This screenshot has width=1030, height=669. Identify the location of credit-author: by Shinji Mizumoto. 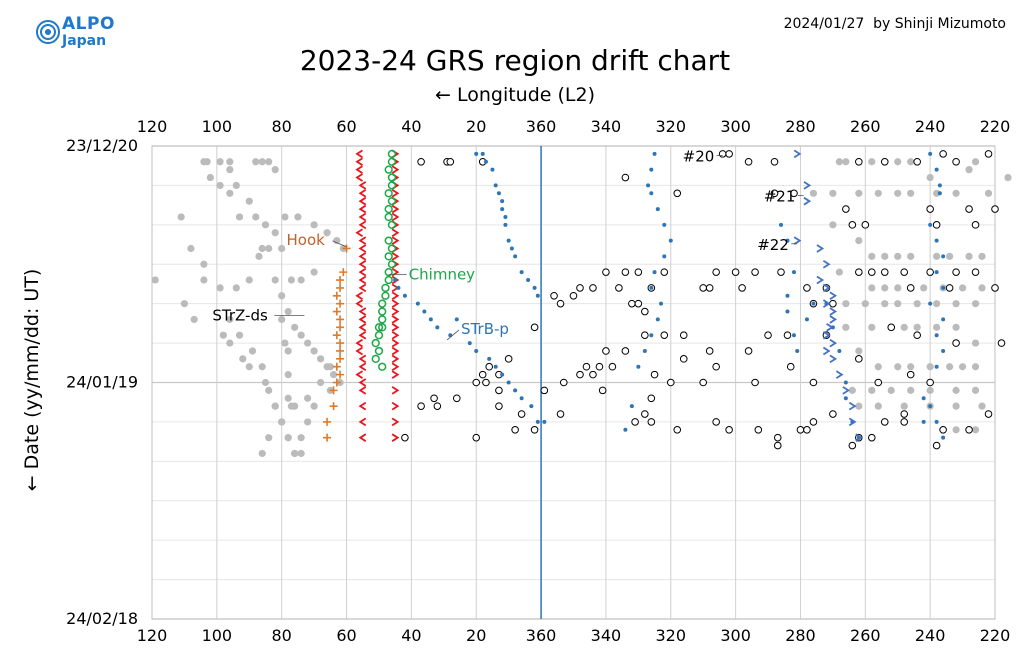
(939, 24).